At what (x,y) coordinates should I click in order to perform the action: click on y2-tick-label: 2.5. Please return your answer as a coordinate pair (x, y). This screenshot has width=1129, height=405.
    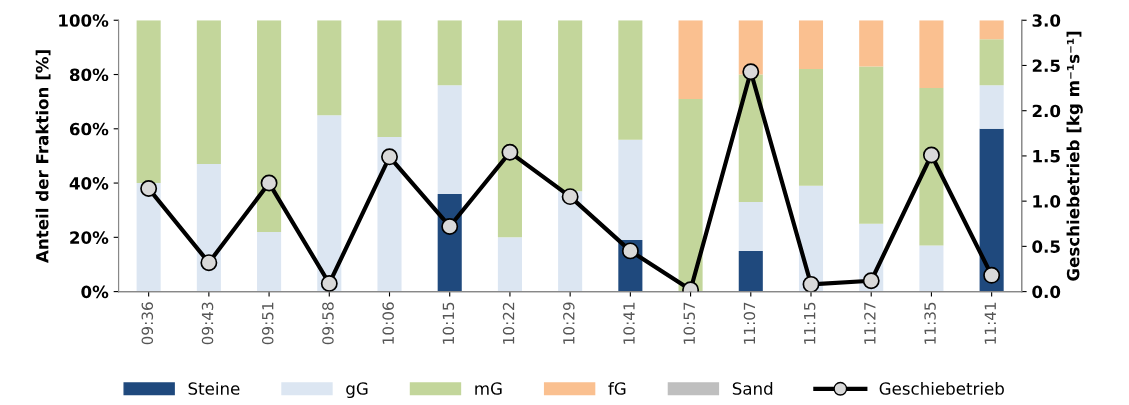
    Looking at the image, I should click on (1046, 66).